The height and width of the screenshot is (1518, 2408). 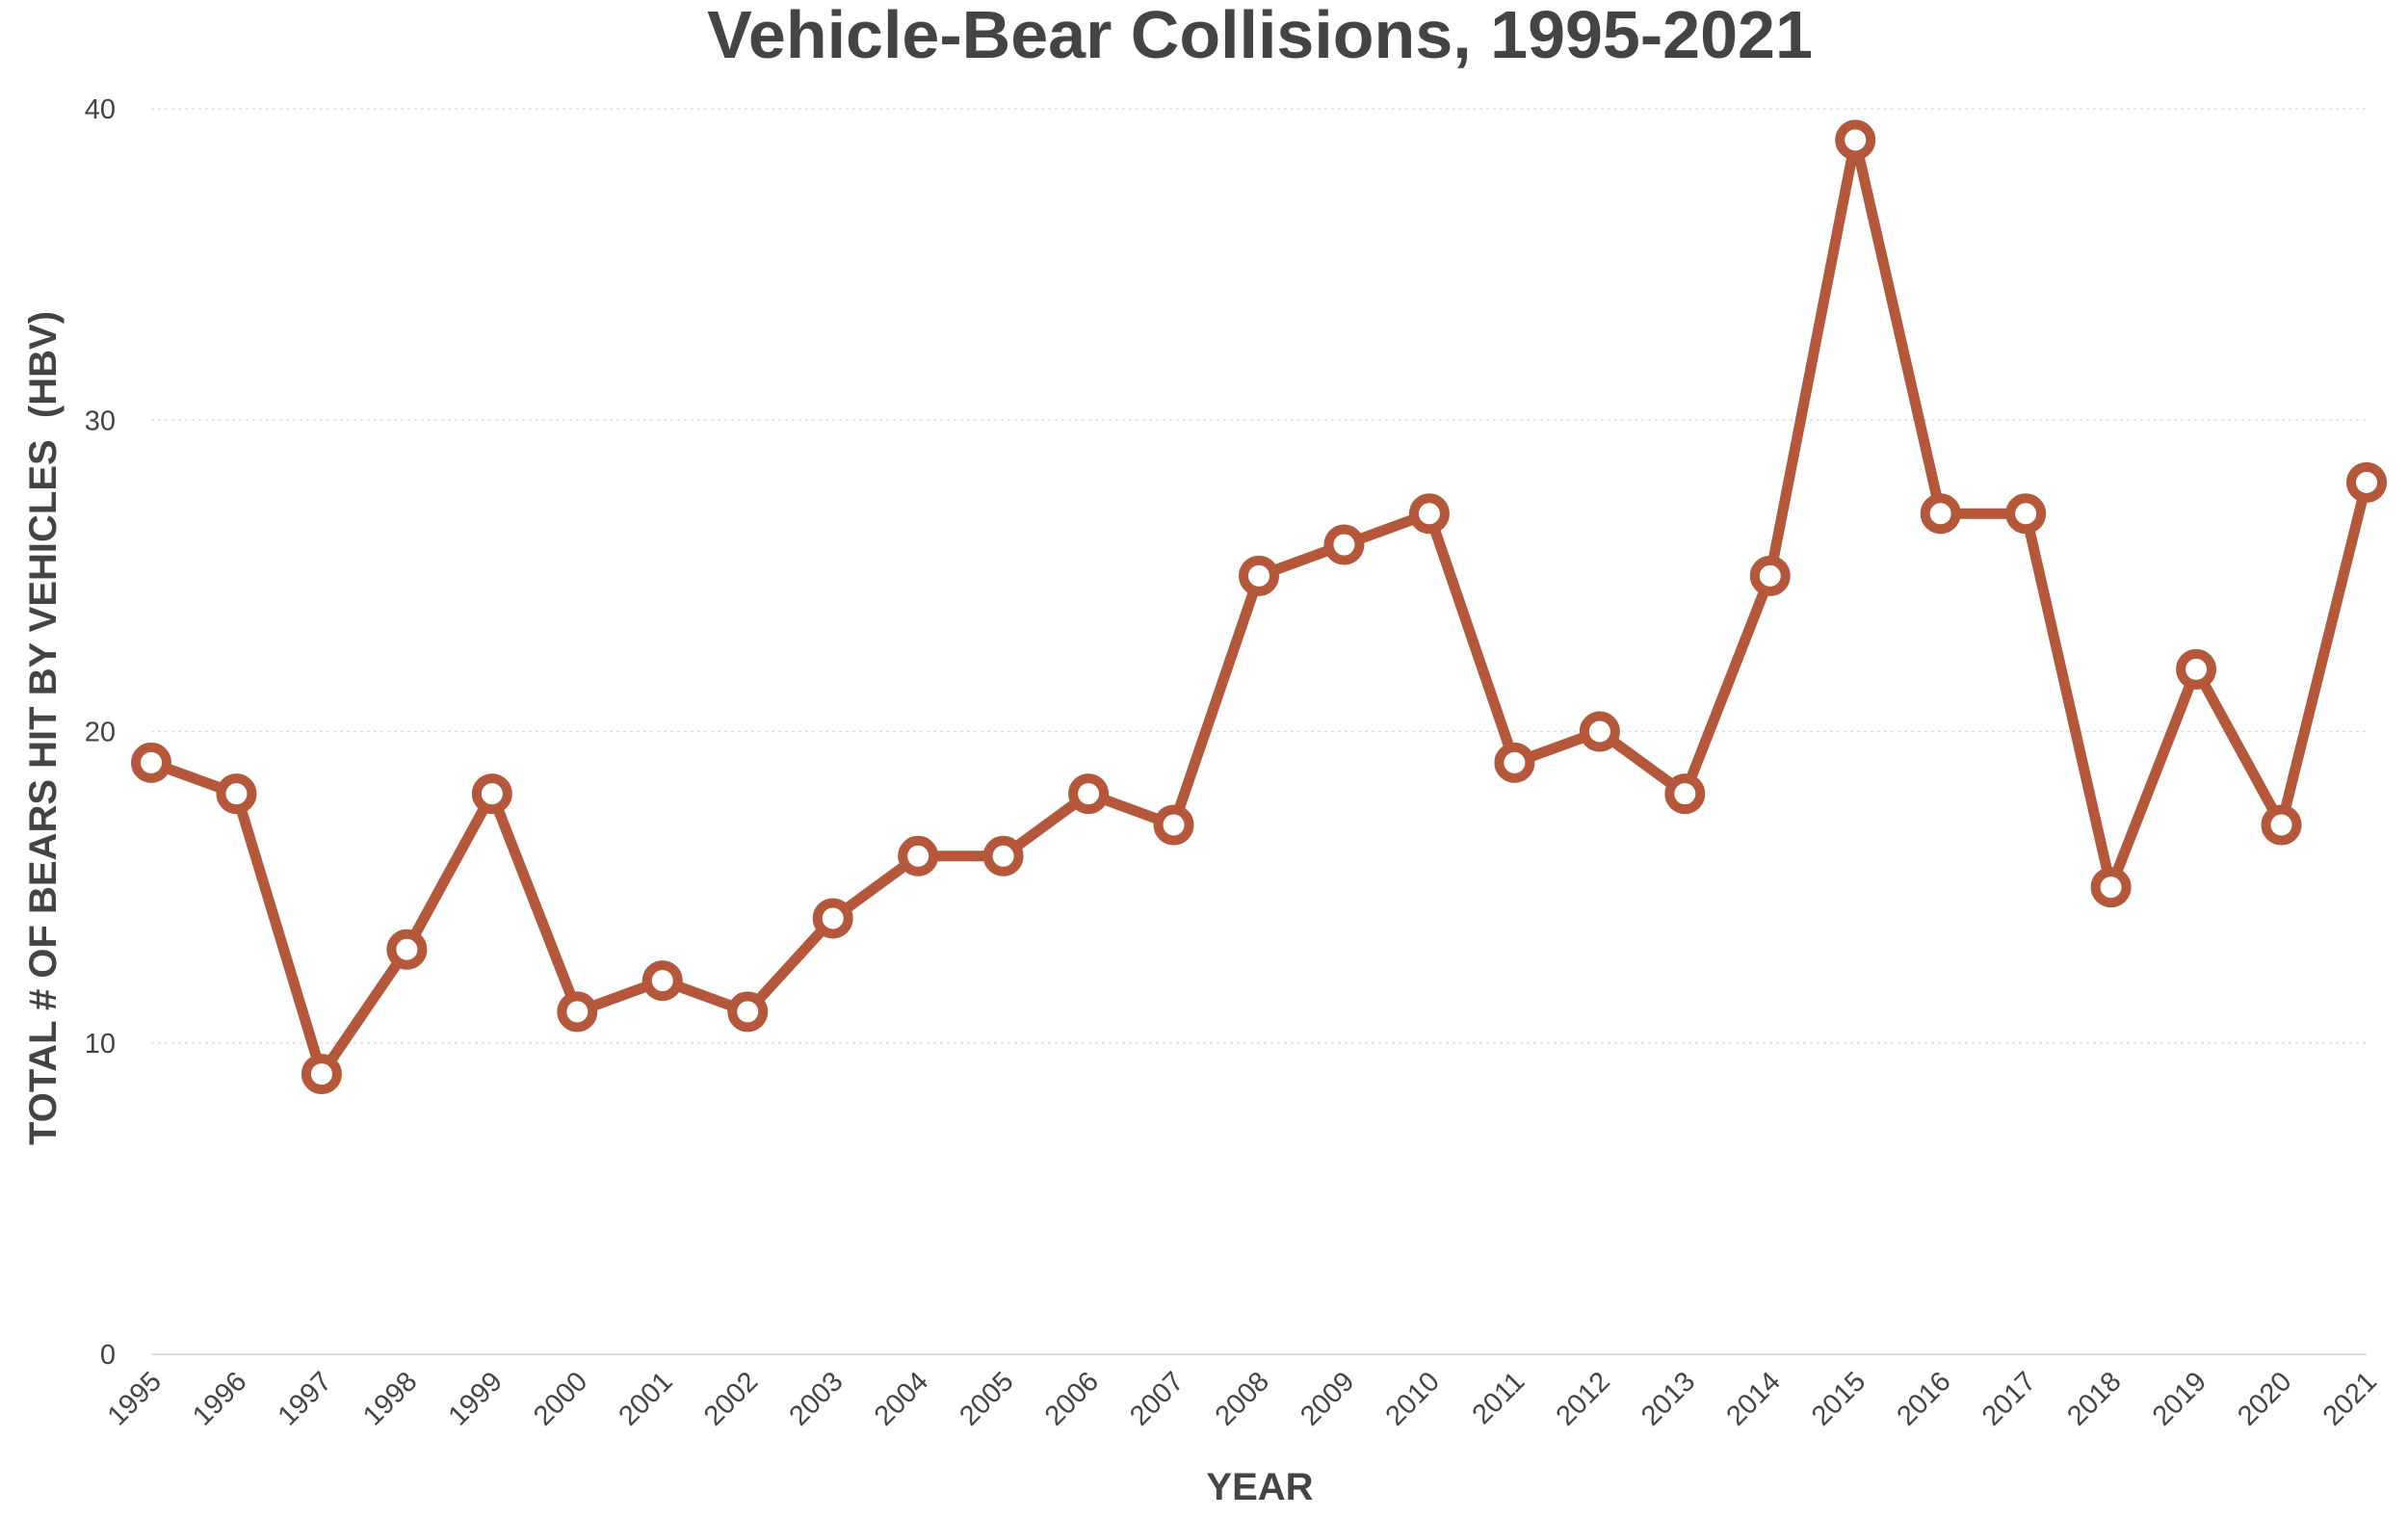 I want to click on y-tick-label: 10, so click(x=100, y=1044).